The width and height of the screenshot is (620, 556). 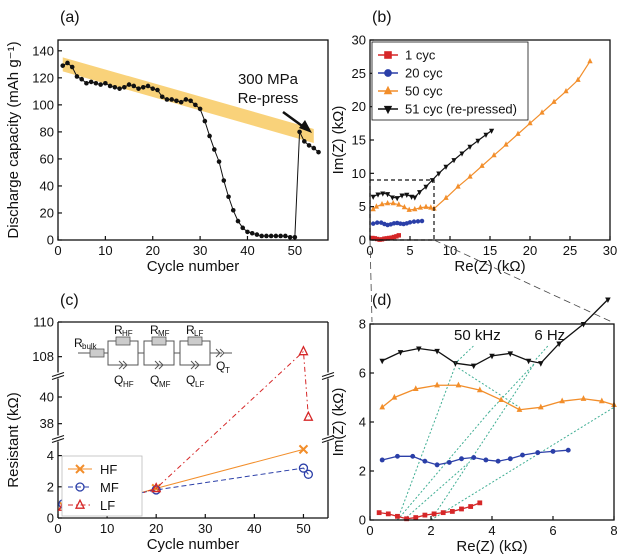 What do you see at coordinates (165, 384) in the screenshot?
I see `label-q_mf-sub: MF` at bounding box center [165, 384].